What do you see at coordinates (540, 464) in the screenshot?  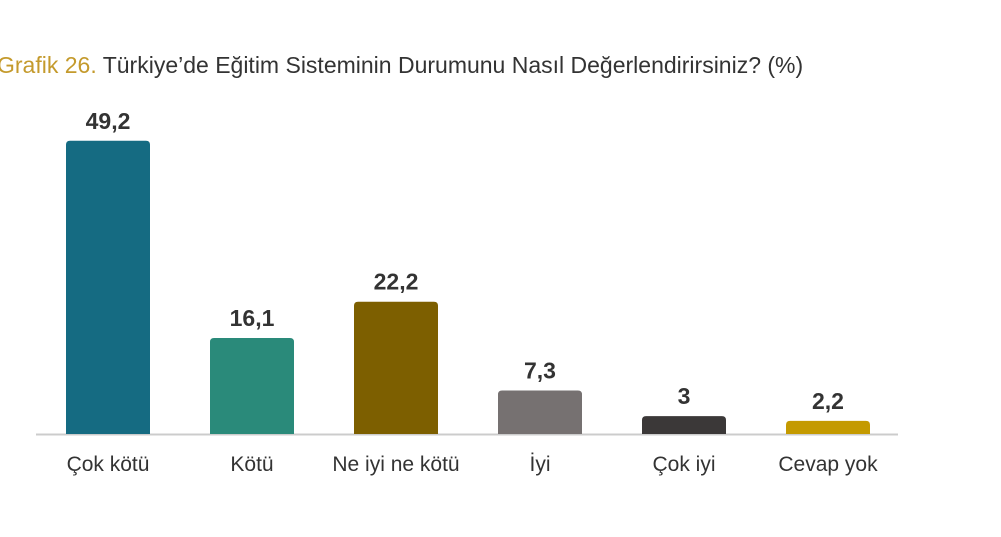 I see `category-label: İyi` at bounding box center [540, 464].